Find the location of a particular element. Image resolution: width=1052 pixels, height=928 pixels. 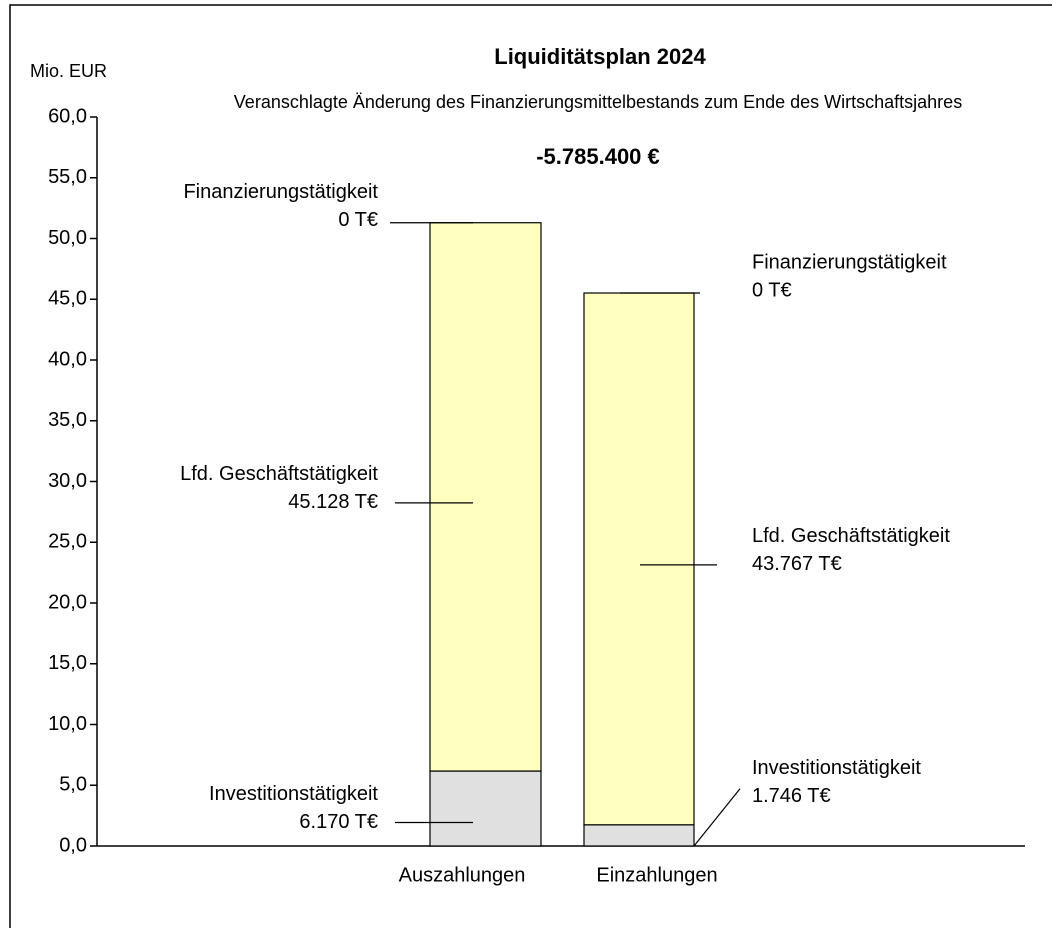

y-tick-label: 50,0 is located at coordinates (67, 238).